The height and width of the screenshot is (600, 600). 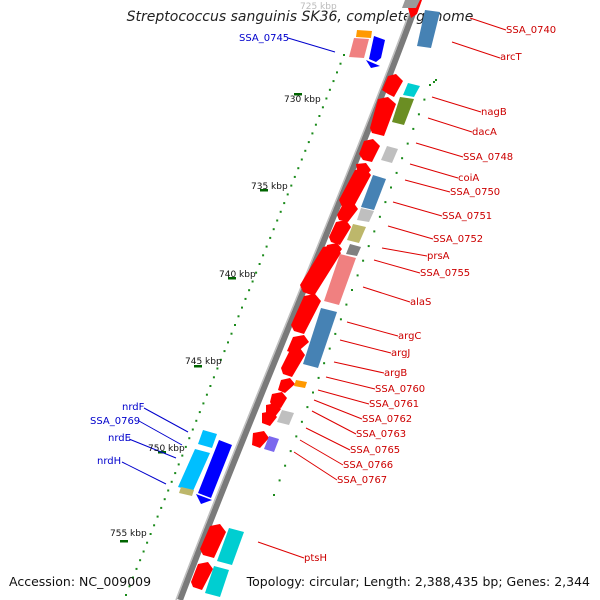 What do you see at coordinates (204, 499) in the screenshot?
I see `gene-nrdh-arrow` at bounding box center [204, 499].